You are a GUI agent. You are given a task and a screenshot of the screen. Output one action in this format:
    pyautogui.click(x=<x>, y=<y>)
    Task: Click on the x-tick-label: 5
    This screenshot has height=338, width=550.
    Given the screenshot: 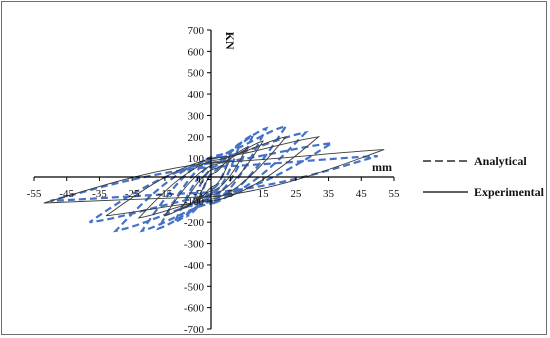 What is the action you would take?
    pyautogui.click(x=231, y=194)
    